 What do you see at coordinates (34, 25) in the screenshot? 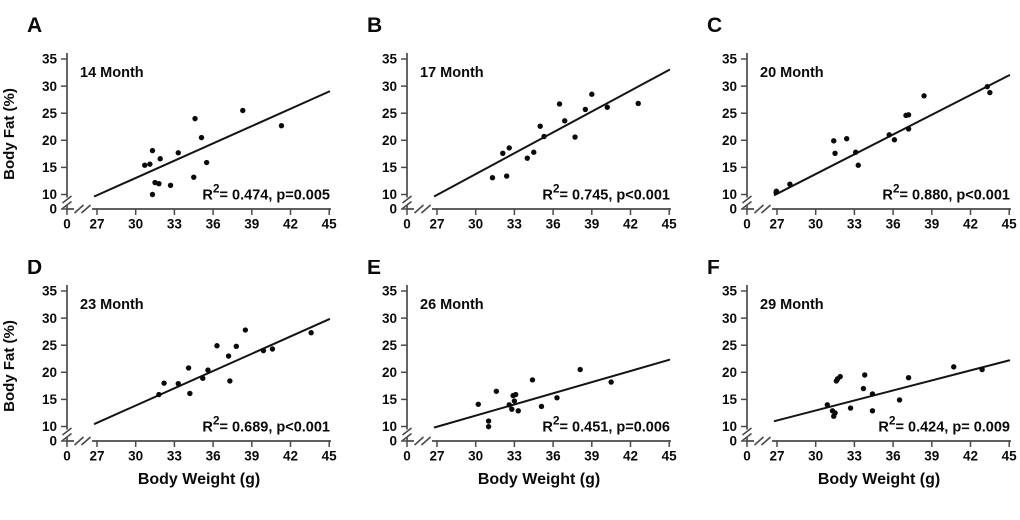
I see `panel-letter: A` at bounding box center [34, 25].